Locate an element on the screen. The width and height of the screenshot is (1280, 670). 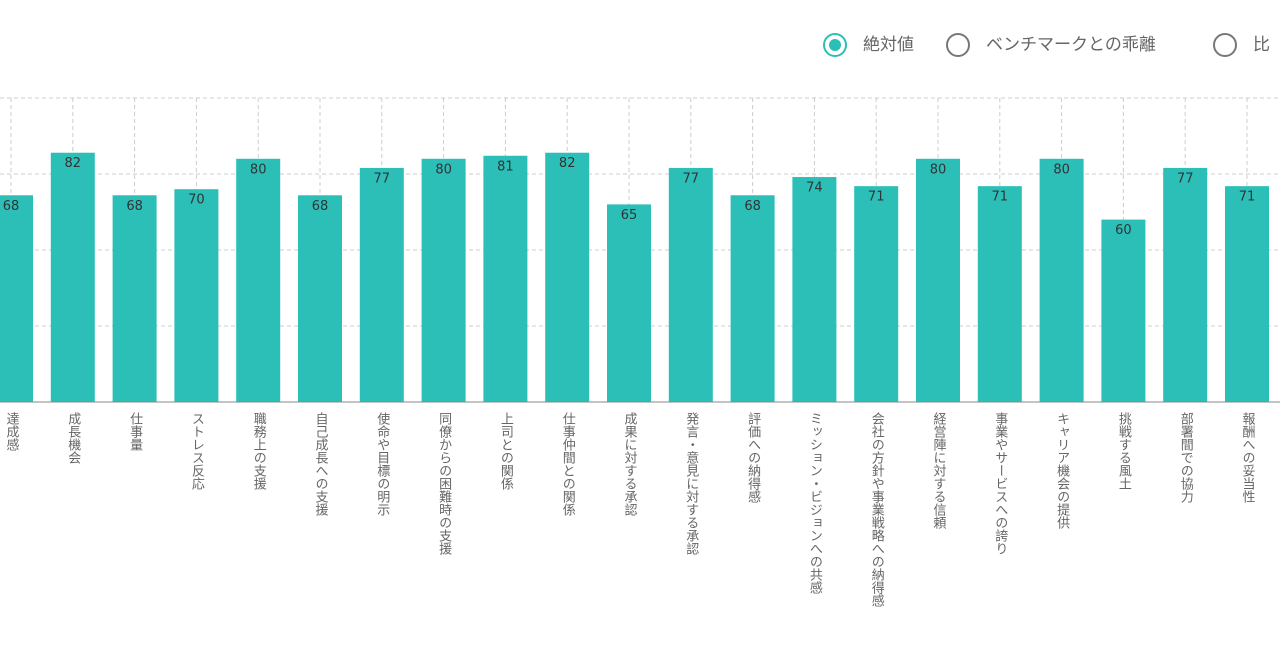
radio-dot is located at coordinates (835, 45).